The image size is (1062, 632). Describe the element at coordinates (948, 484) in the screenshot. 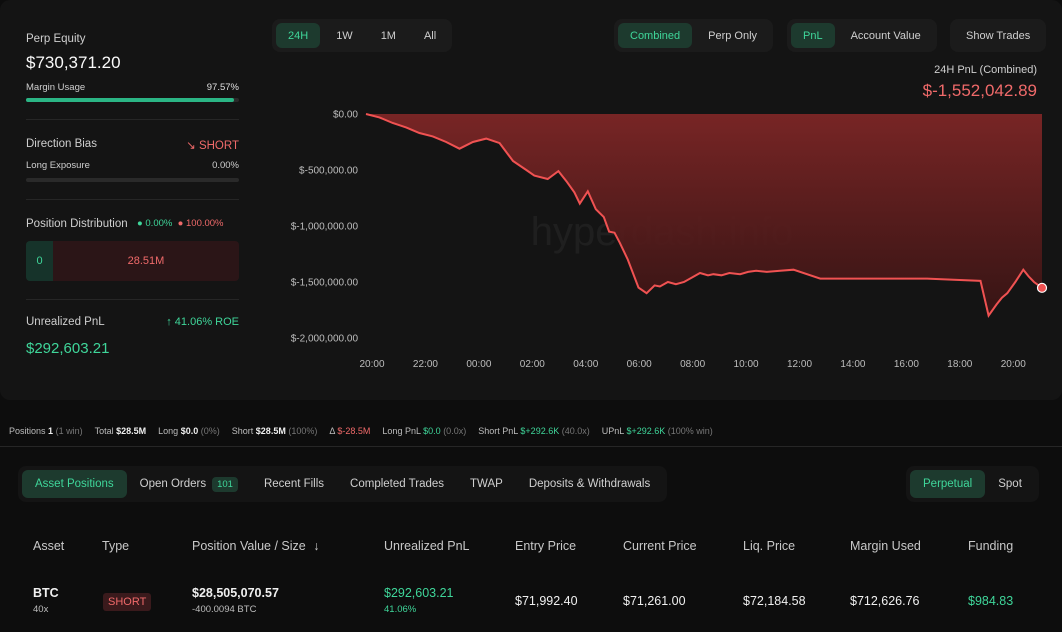

I see `tab-perpetual: Perpetual` at that location.